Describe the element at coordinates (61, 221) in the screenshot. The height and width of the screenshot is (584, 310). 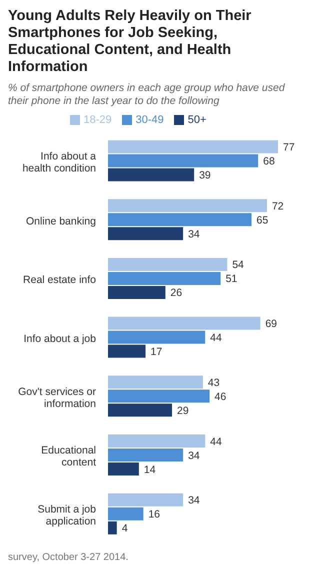
I see `y-tick-label: Online banking` at that location.